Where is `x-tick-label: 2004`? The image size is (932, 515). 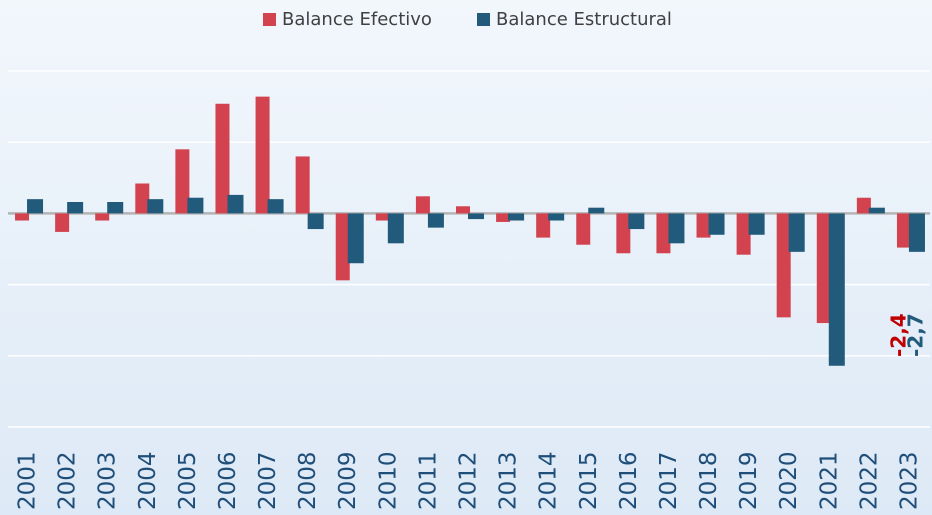 x-tick-label: 2004 is located at coordinates (148, 480).